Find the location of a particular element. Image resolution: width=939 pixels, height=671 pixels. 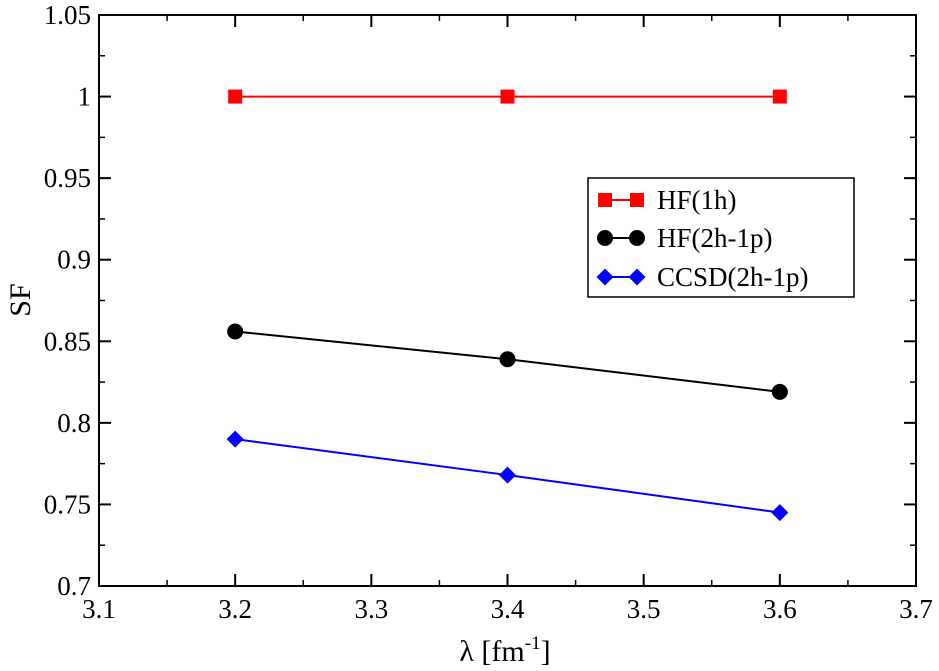

y-tick-label: 1.05 is located at coordinates (67, 15).